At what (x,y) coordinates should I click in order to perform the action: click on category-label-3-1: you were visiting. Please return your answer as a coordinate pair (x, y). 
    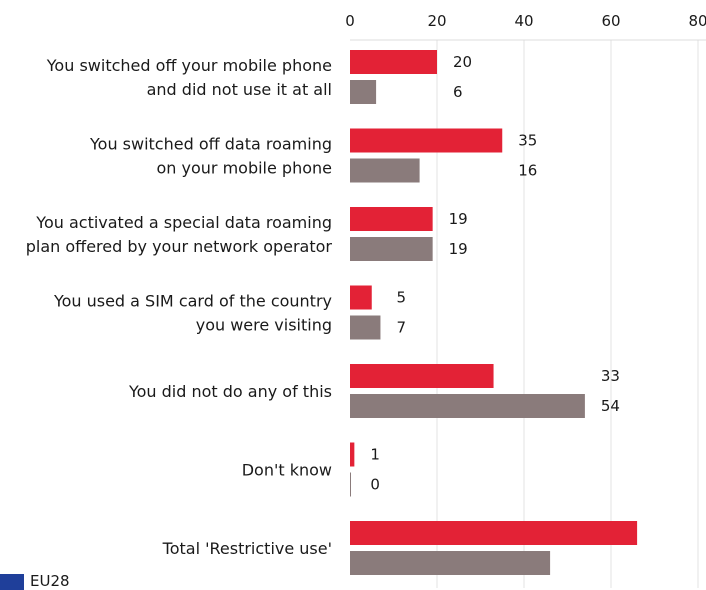
    Looking at the image, I should click on (264, 325).